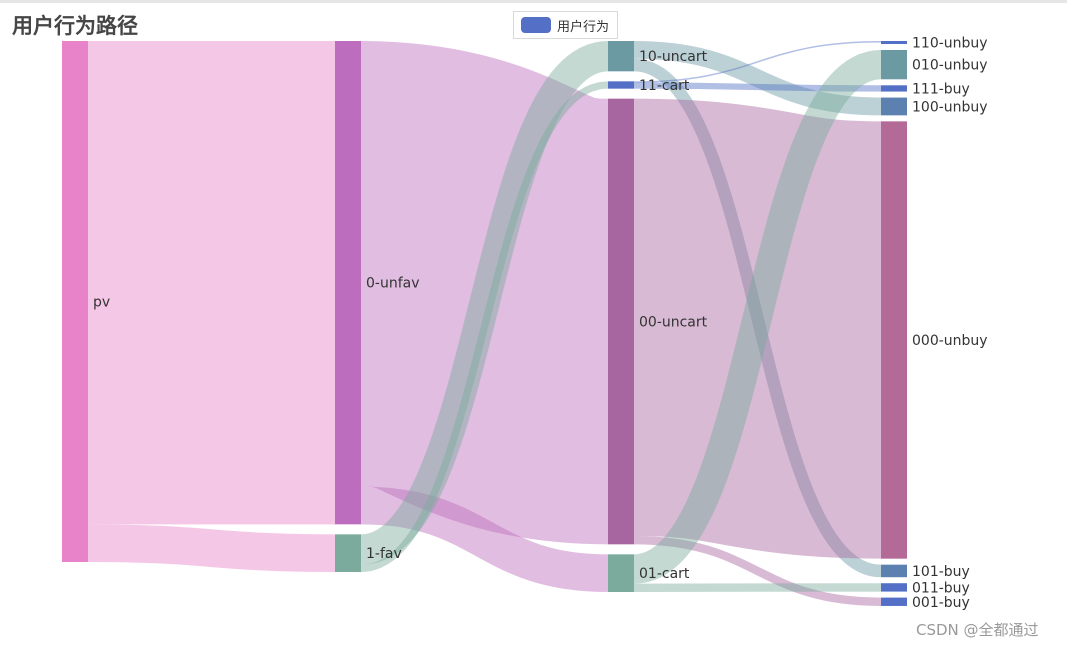  I want to click on node-100-unbuy, so click(894, 106).